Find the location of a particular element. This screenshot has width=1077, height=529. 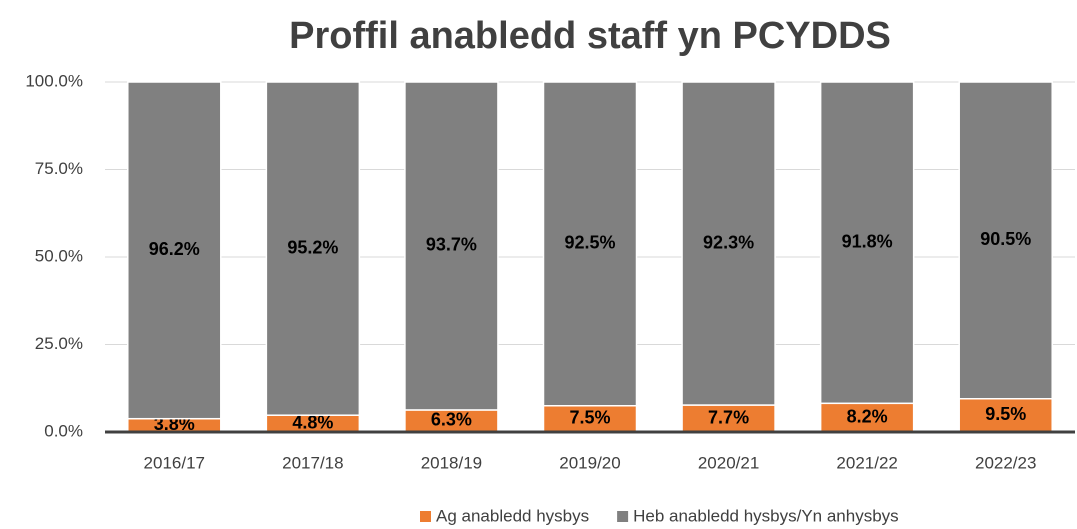

data-label: 6.3% is located at coordinates (451, 420).